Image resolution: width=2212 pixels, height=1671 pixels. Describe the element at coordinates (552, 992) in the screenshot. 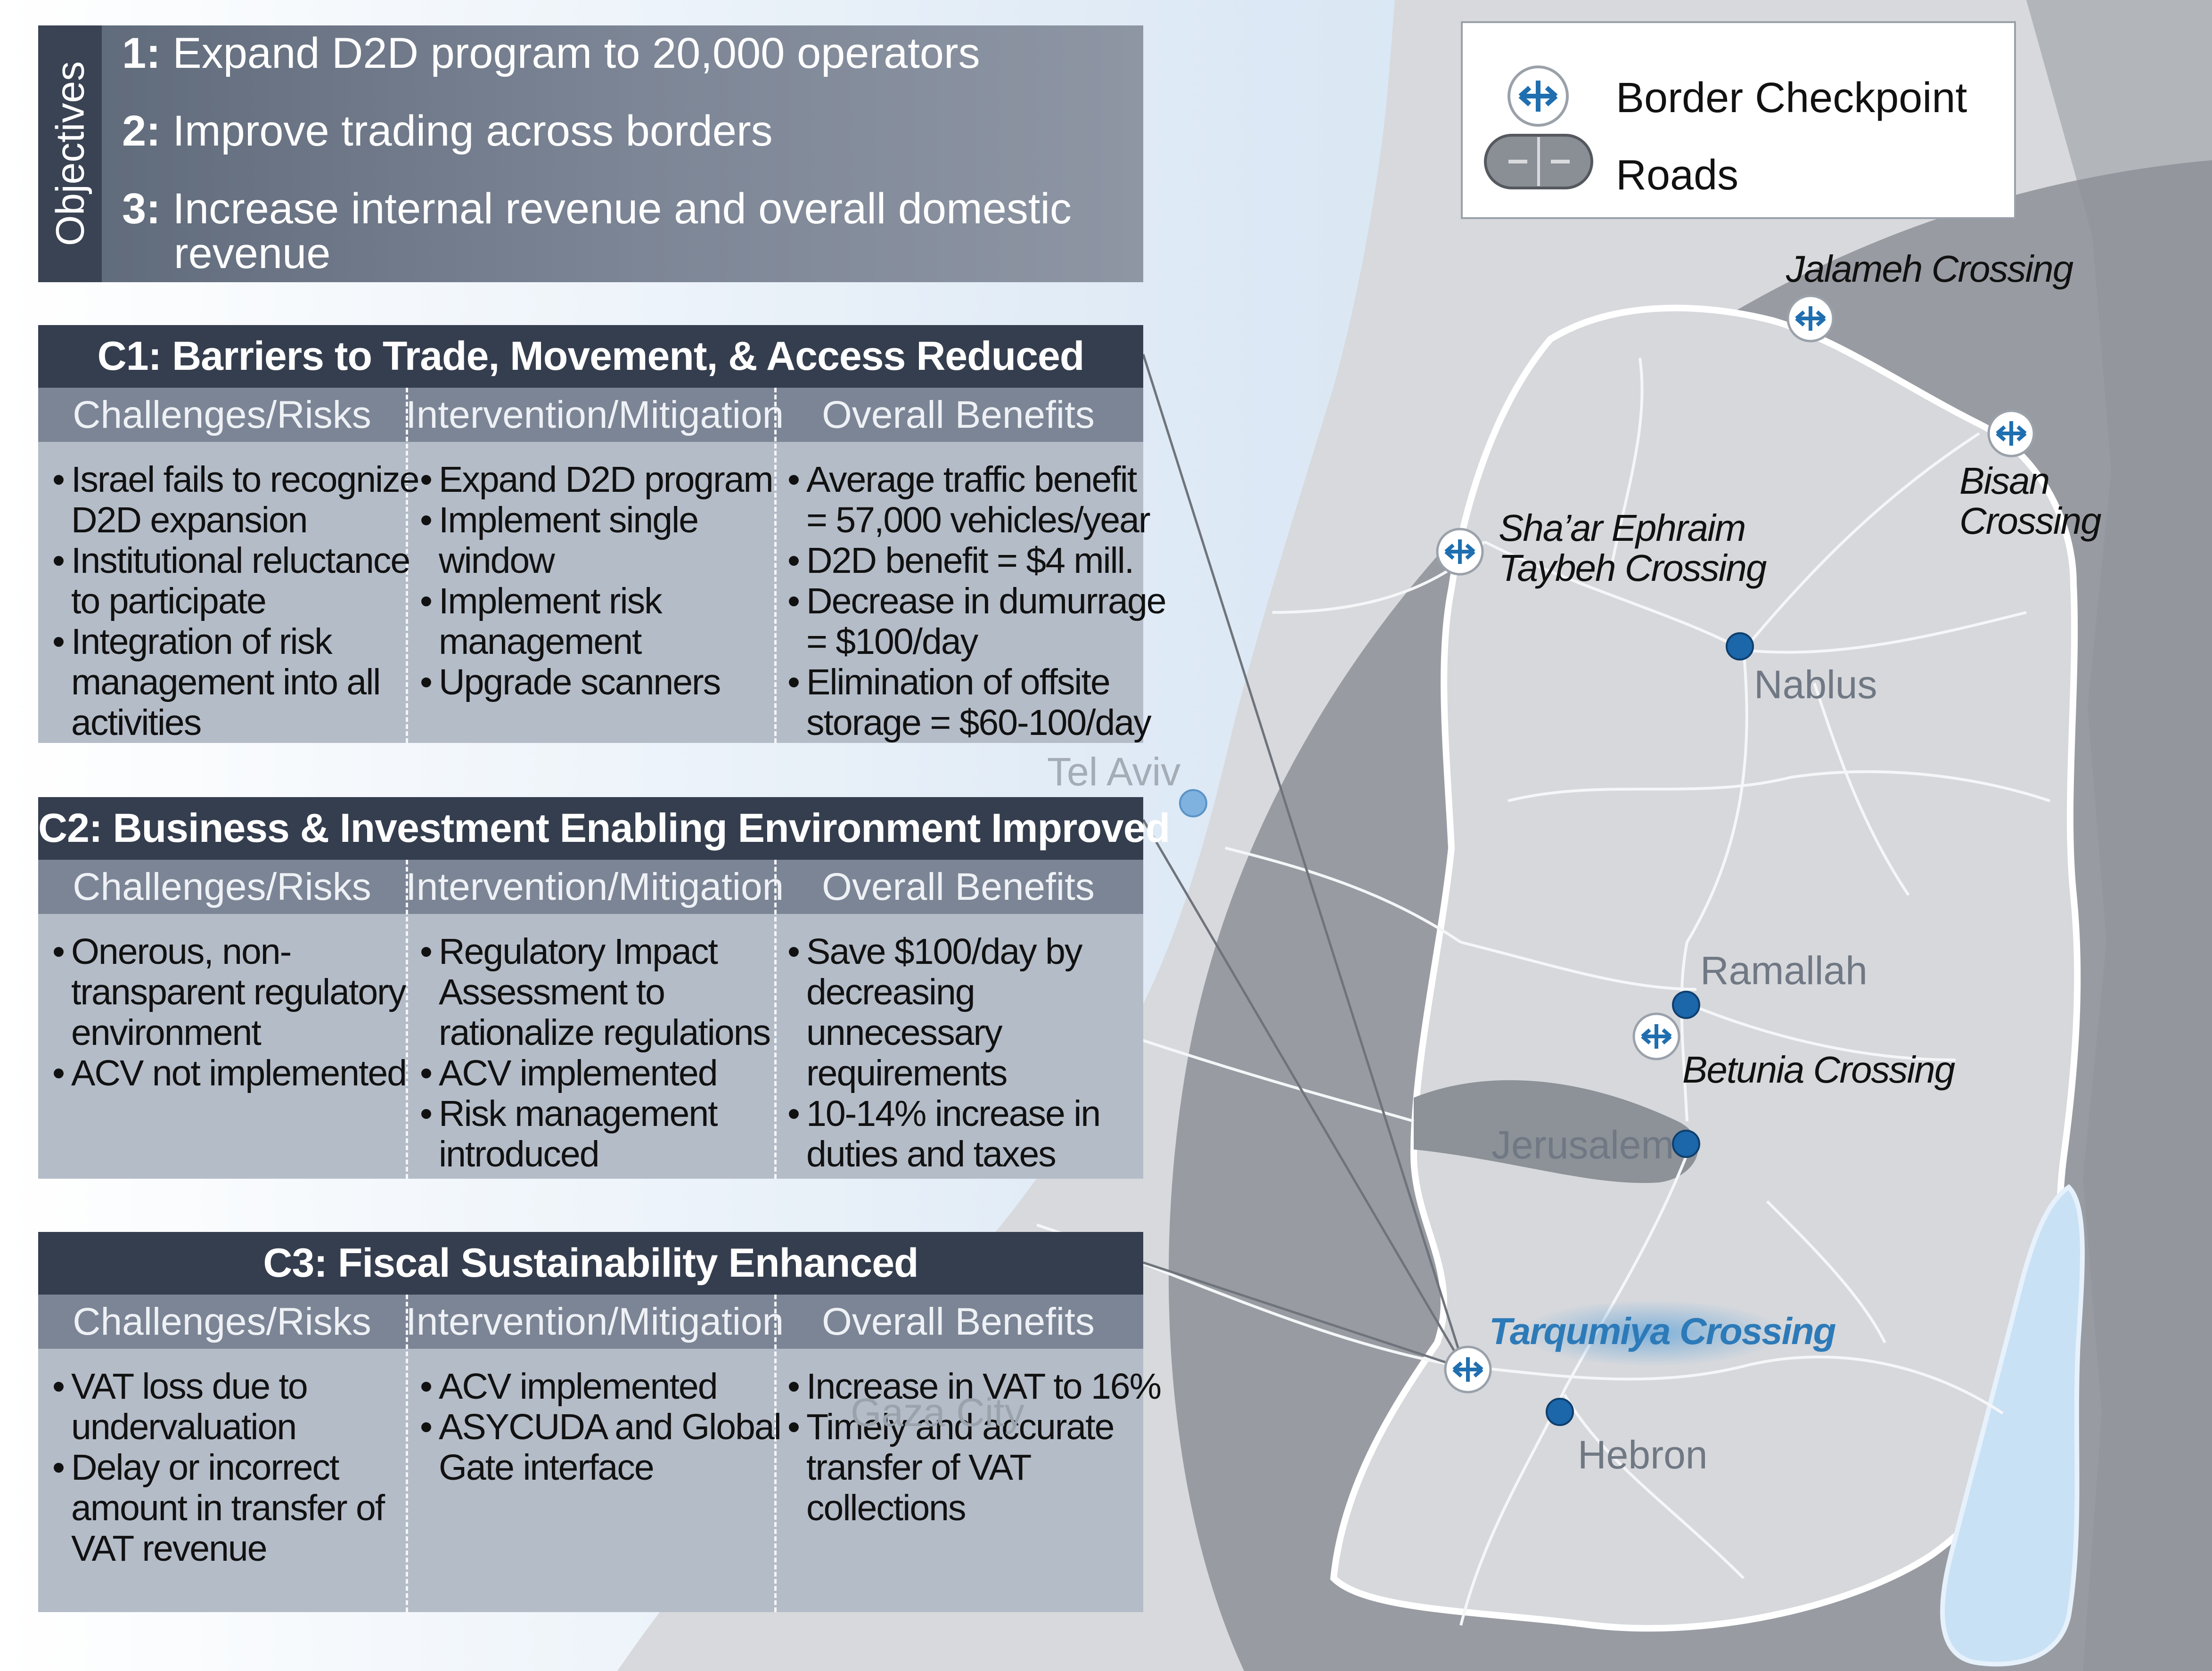

I see `bullet-line: Assessment to` at that location.